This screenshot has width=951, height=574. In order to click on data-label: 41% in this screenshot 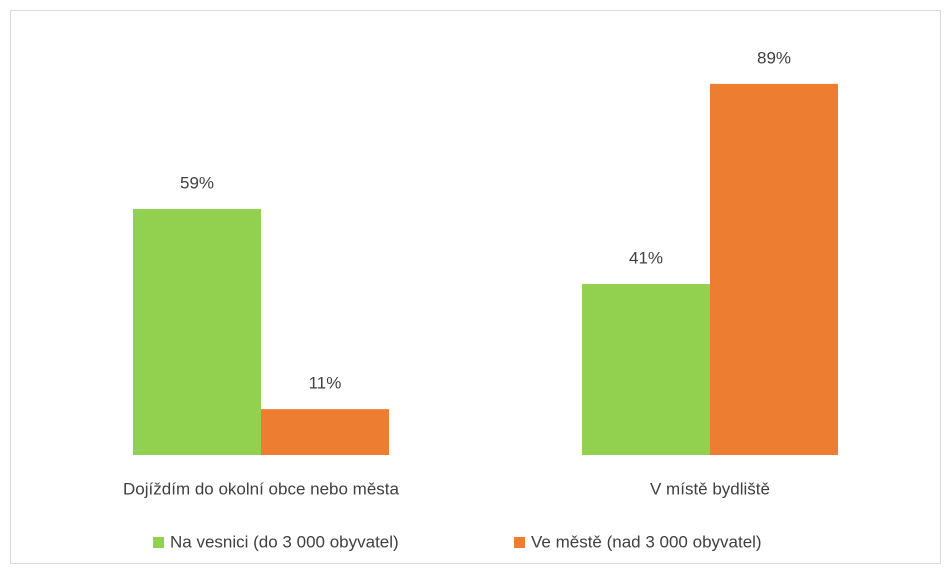, I will do `click(646, 258)`.